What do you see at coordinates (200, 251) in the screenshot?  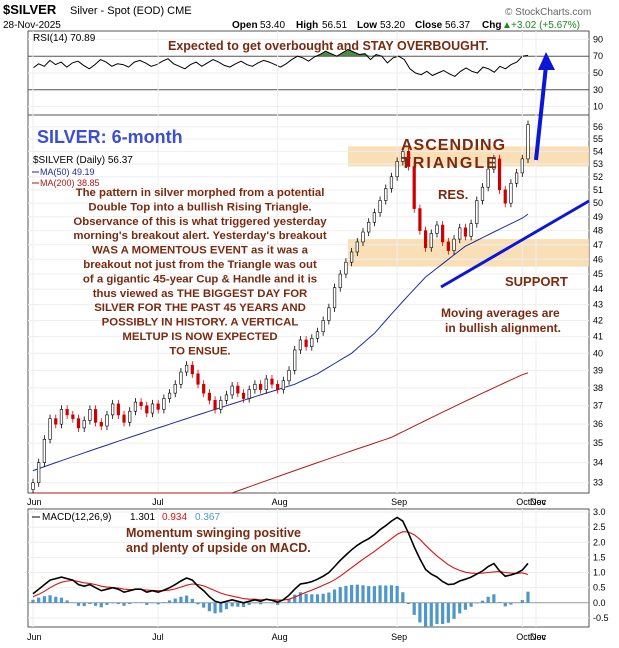 I see `commentary-line: WAS A MOMENTOUS EVENT as it was a` at bounding box center [200, 251].